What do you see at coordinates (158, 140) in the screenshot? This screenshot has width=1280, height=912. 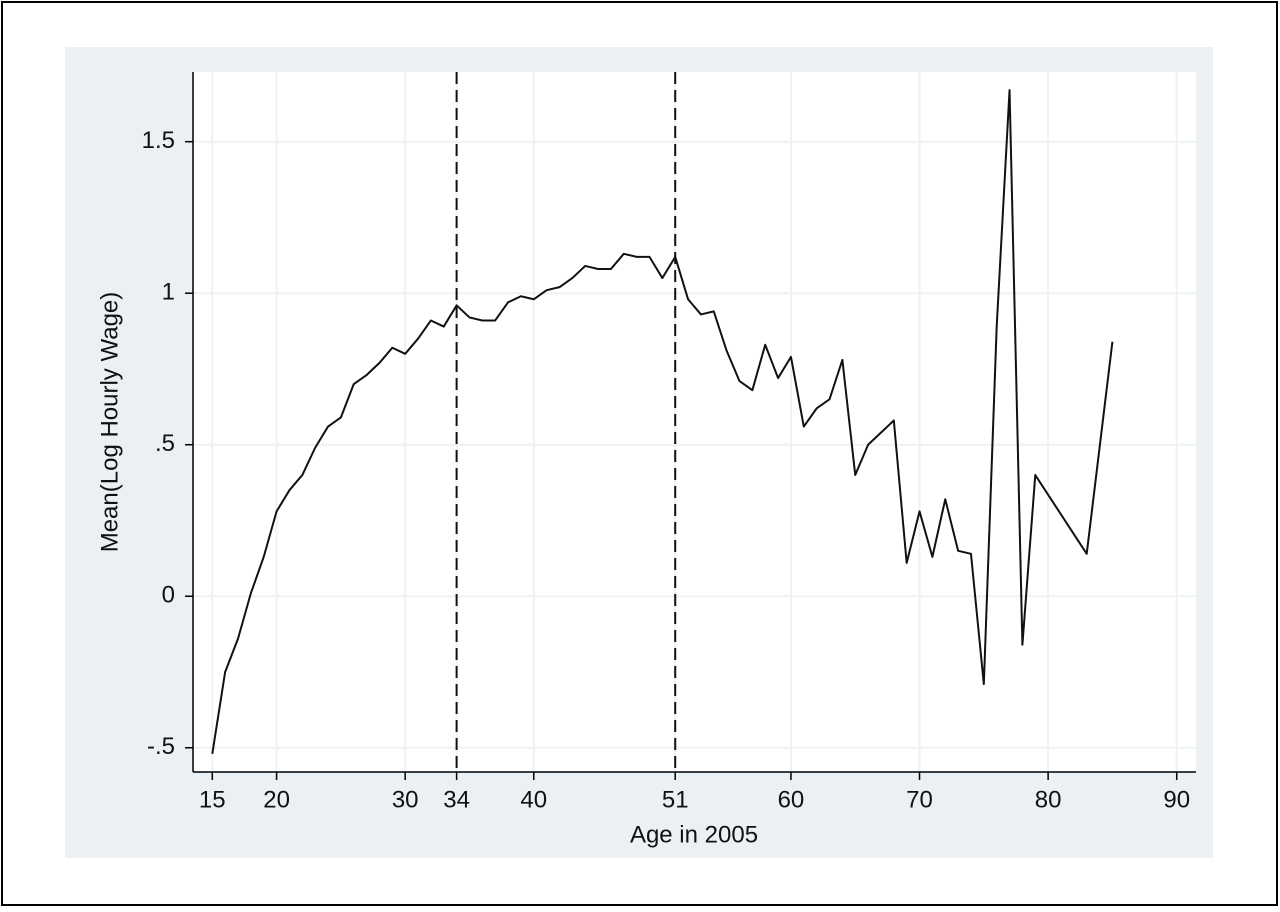 I see `y-tick-label: 1.5` at bounding box center [158, 140].